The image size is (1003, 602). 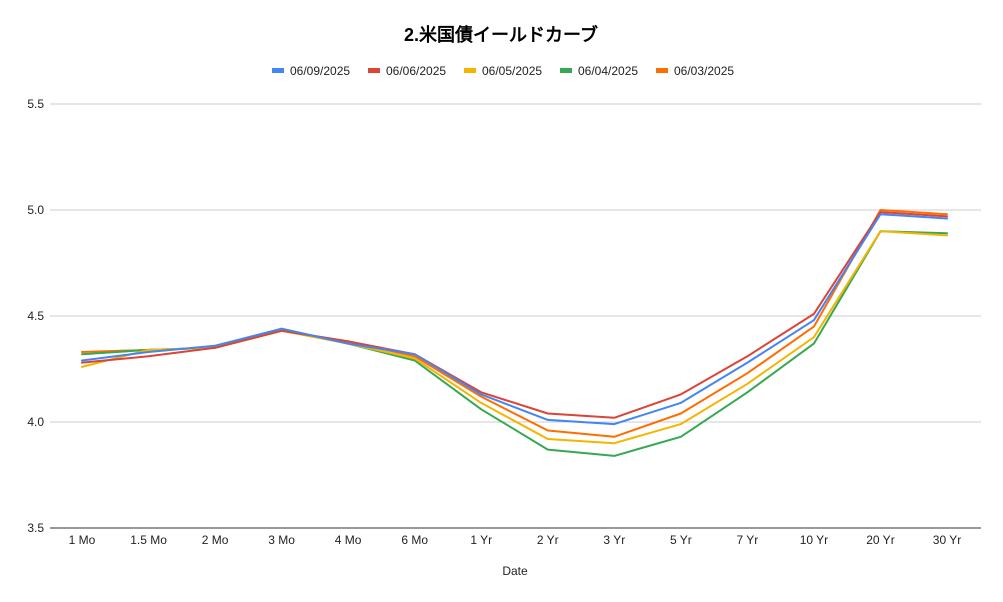 What do you see at coordinates (82, 540) in the screenshot?
I see `x-tick-label: 1 Mo` at bounding box center [82, 540].